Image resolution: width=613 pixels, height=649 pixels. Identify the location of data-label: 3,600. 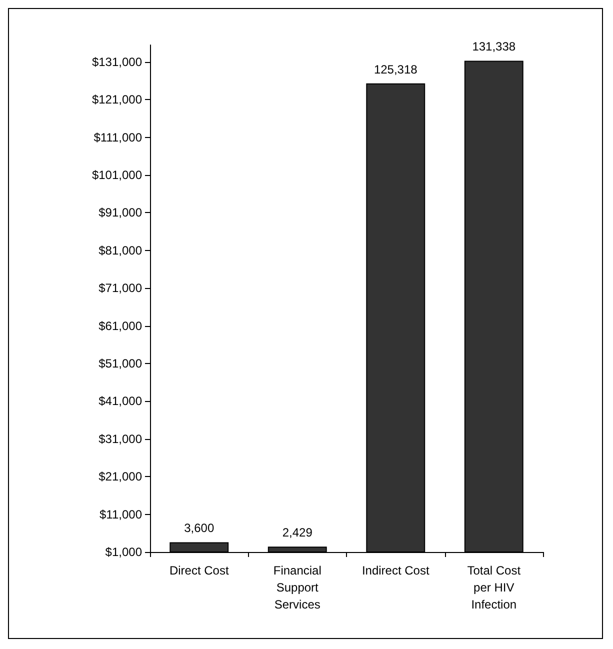
(199, 528).